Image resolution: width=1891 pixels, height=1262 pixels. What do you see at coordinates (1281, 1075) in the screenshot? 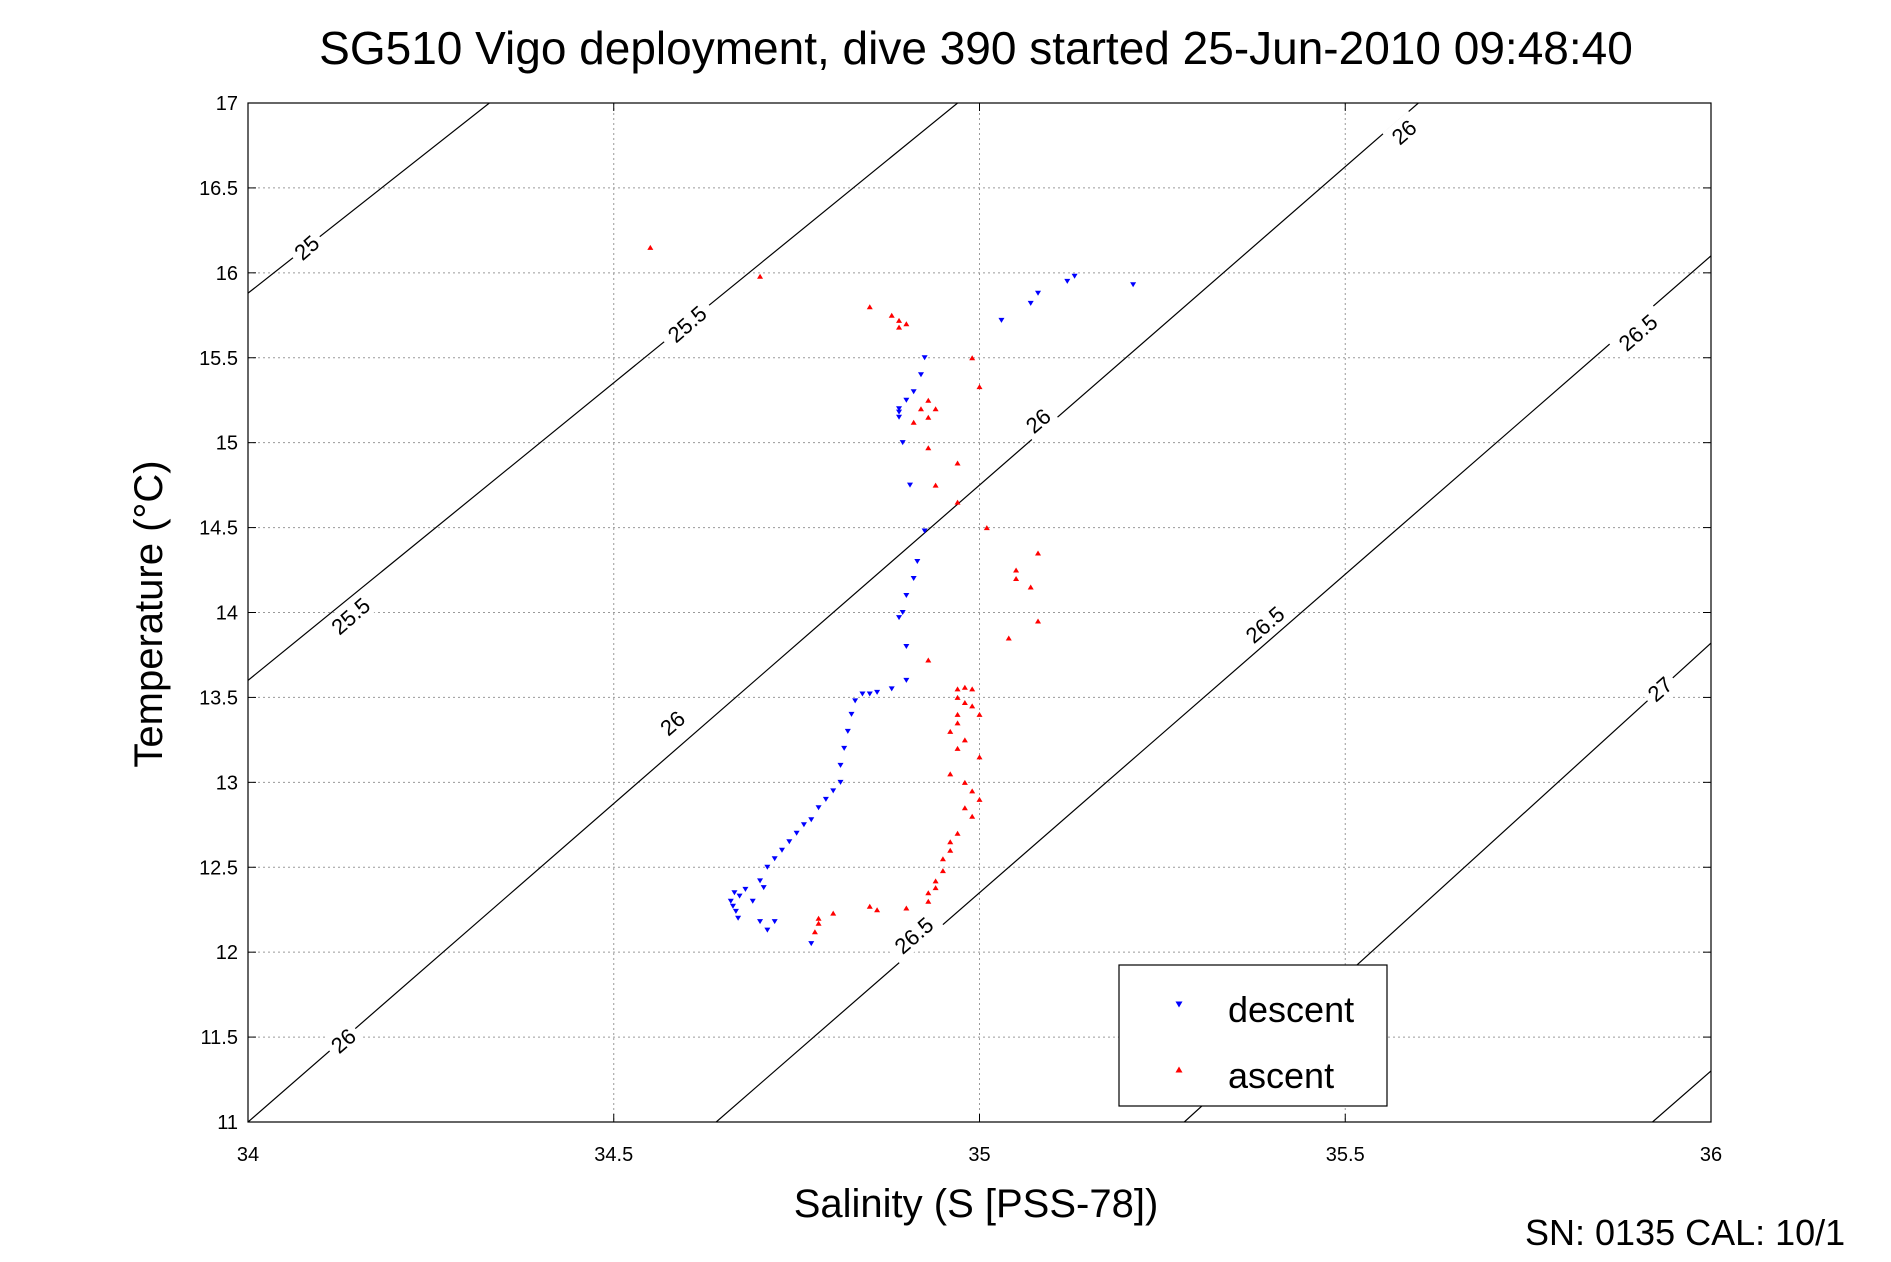
I see `legend-label-ascent: ascent` at bounding box center [1281, 1075].